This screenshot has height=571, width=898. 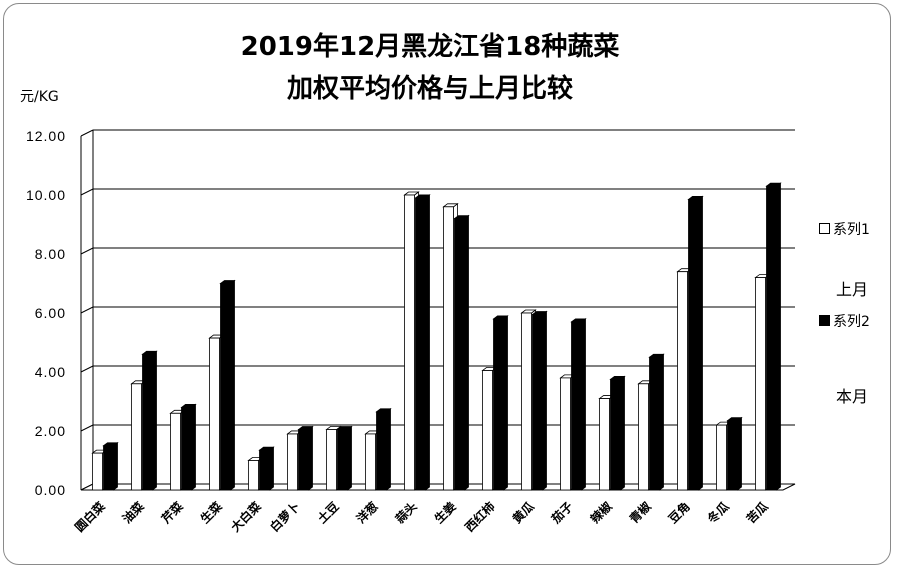 I want to click on legend-entry-series-2: 系列2, so click(x=844, y=321).